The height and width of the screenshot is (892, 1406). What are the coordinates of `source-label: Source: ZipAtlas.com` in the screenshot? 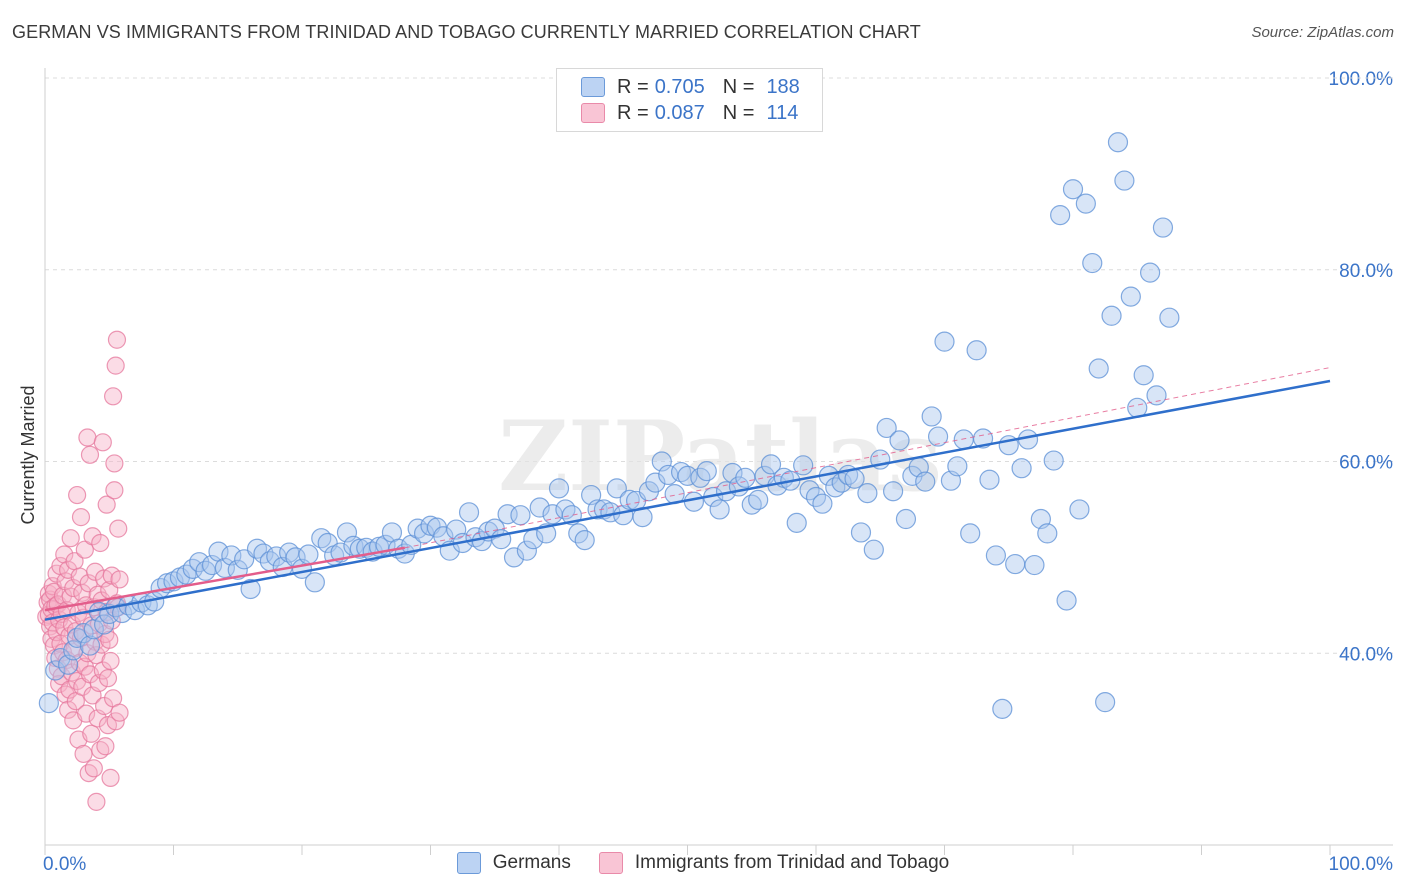 It's located at (1322, 32).